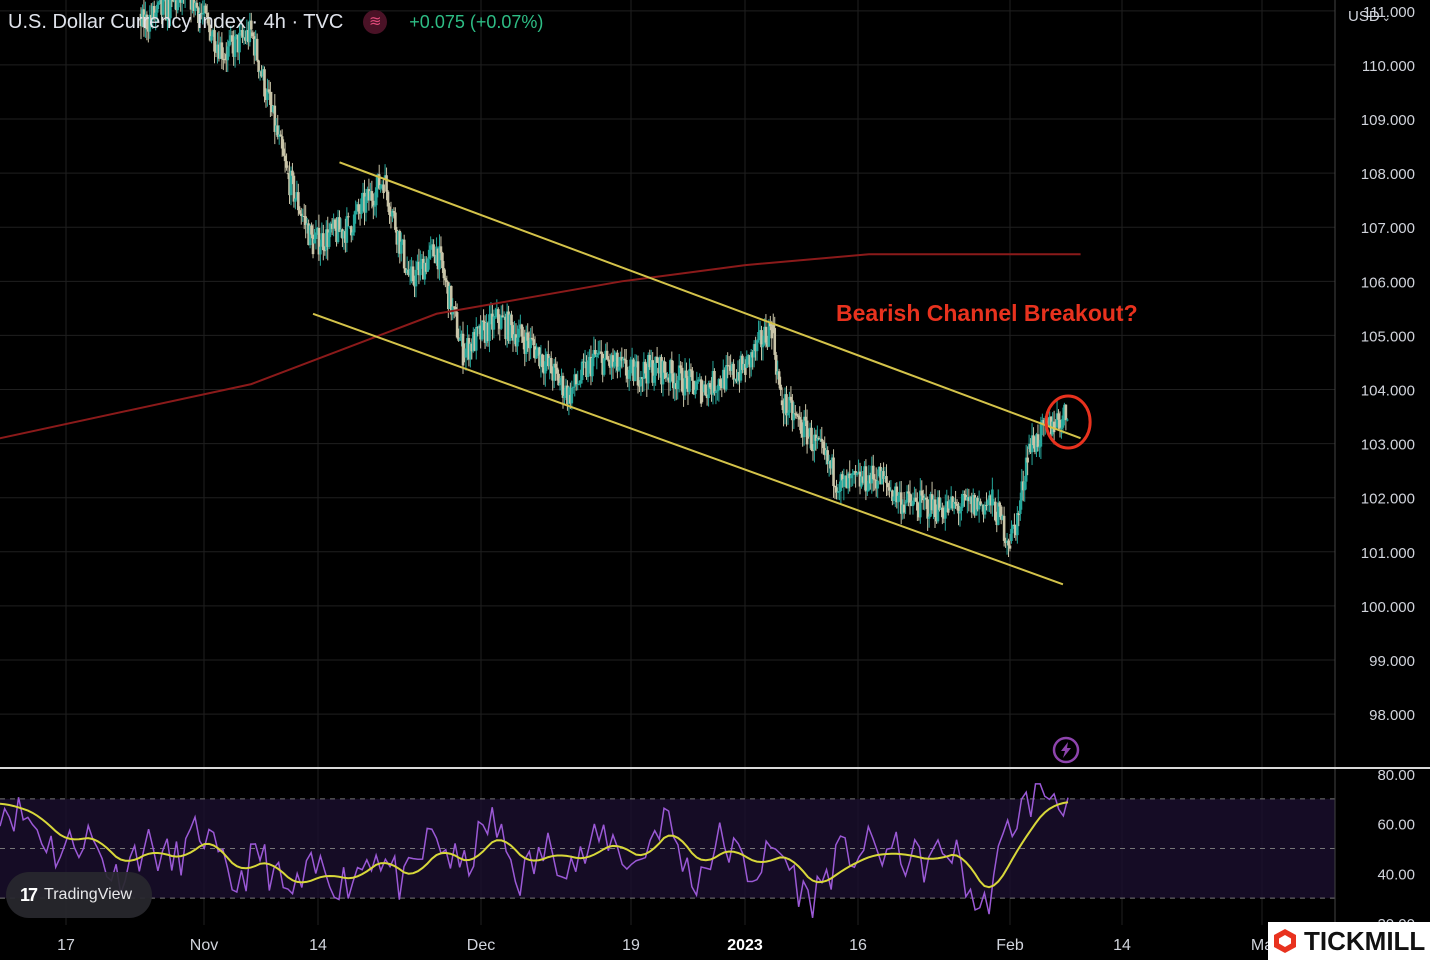  What do you see at coordinates (1365, 940) in the screenshot?
I see `tickmill-label: TICKMILL` at bounding box center [1365, 940].